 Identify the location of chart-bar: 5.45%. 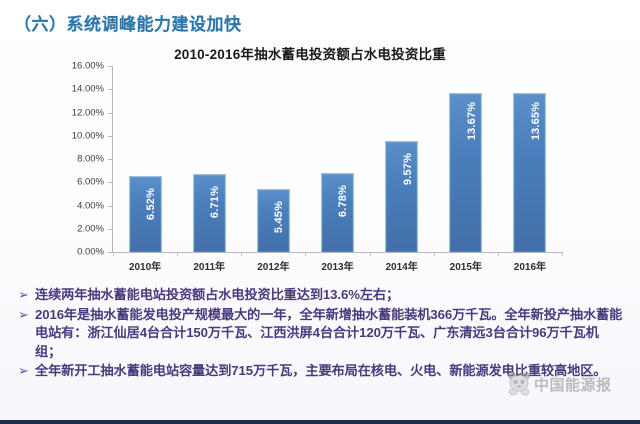
(273, 220).